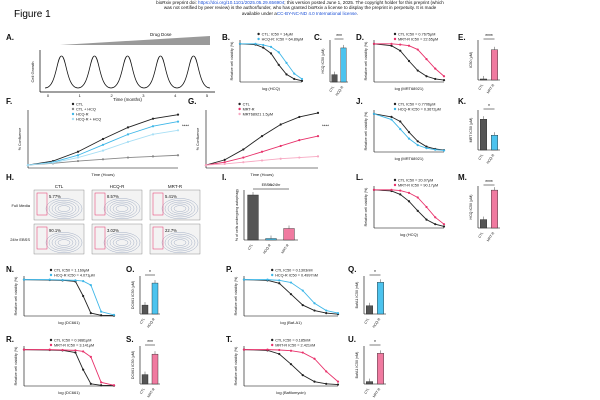 The image size is (600, 400). I want to click on panel-I-bar-mrt-r, so click(289, 234).